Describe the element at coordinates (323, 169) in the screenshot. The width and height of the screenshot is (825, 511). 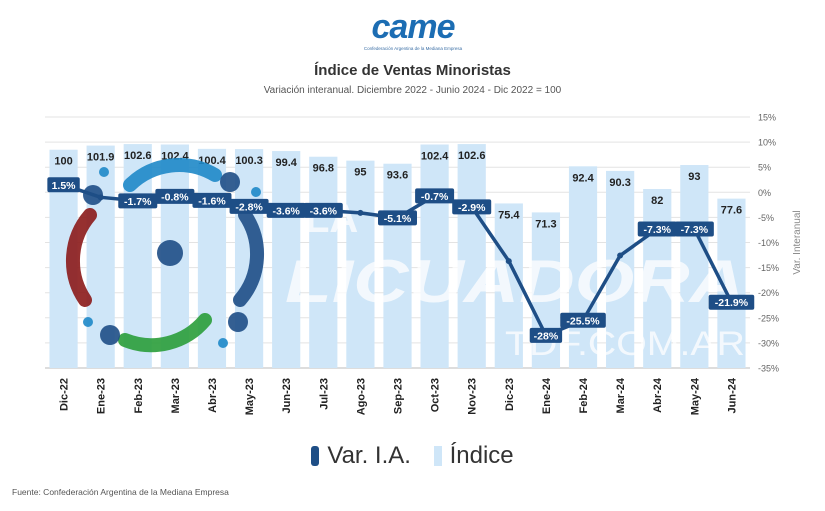
I see `bar-label: 96.8` at that location.